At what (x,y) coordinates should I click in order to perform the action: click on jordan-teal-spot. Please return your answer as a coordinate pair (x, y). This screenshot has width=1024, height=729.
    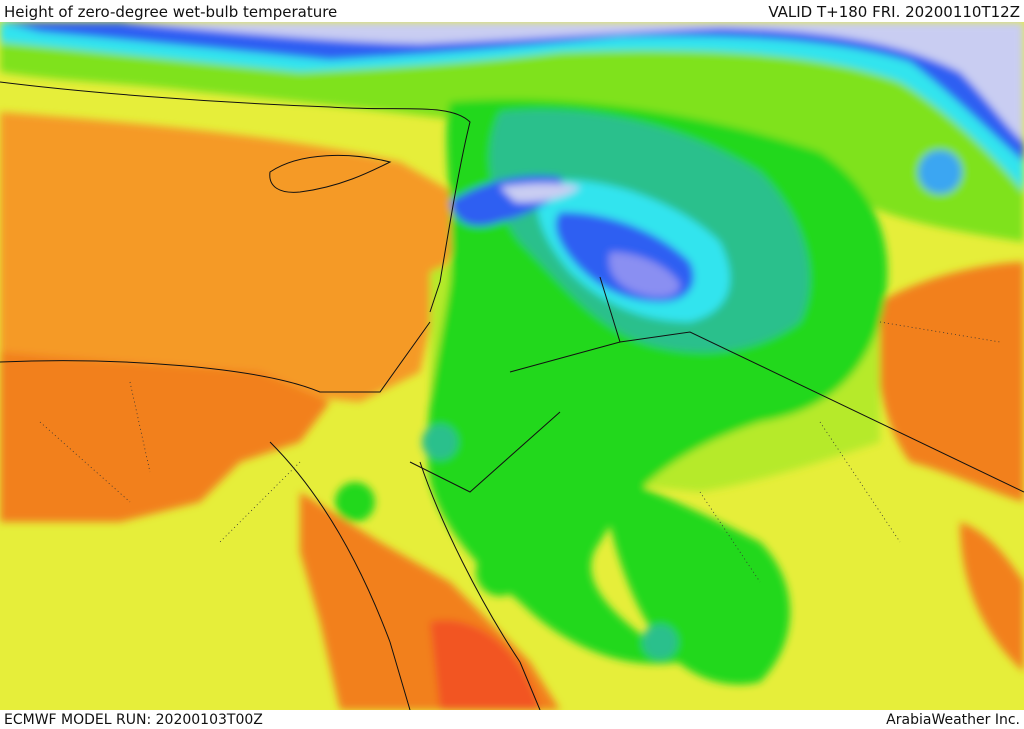
    Looking at the image, I should click on (440, 442).